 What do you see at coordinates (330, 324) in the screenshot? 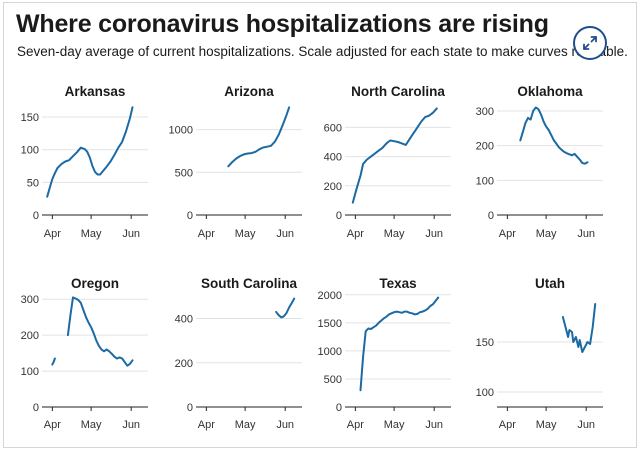
I see `y-tick-label: 1500` at bounding box center [330, 324].